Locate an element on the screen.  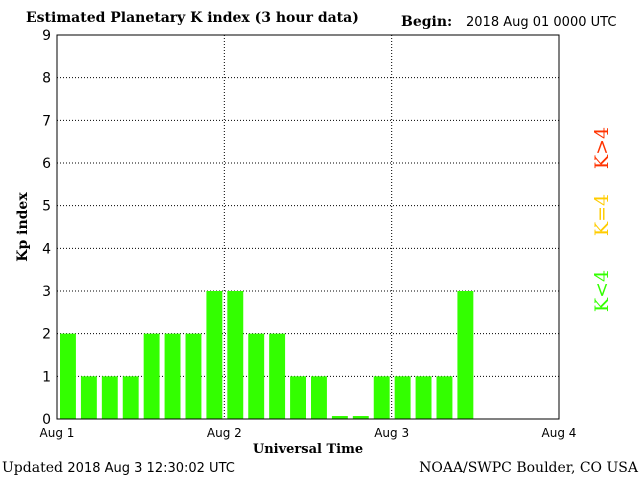
begin-value: 2018 Aug 01 0000 UTC is located at coordinates (541, 22).